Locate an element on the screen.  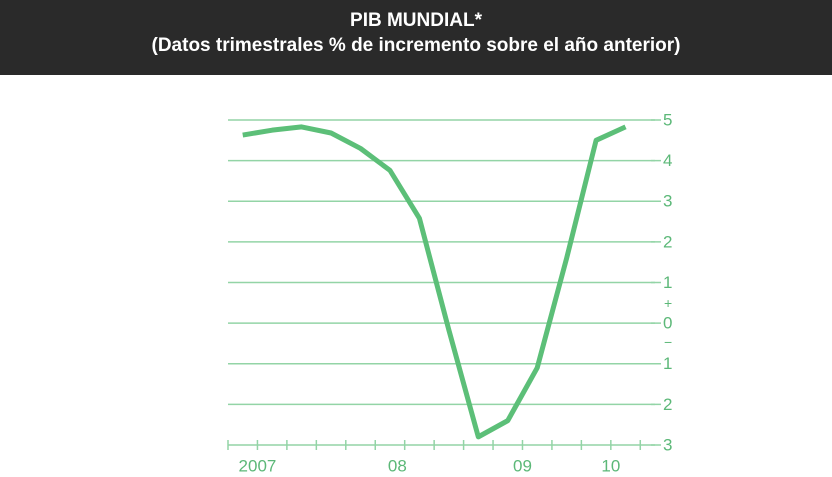
chart-title: PIB MUNDIAL* is located at coordinates (416, 20).